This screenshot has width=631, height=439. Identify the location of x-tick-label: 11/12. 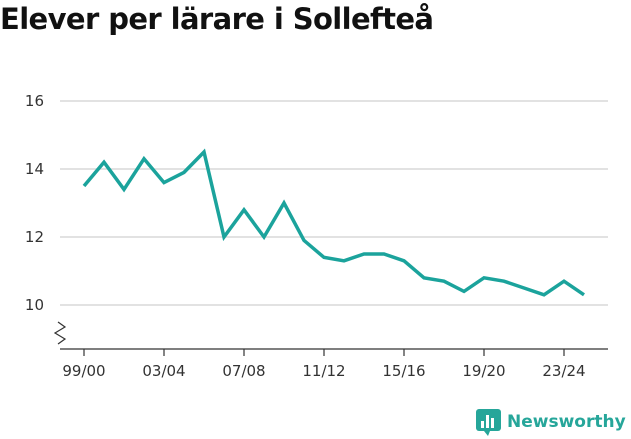
(323, 371).